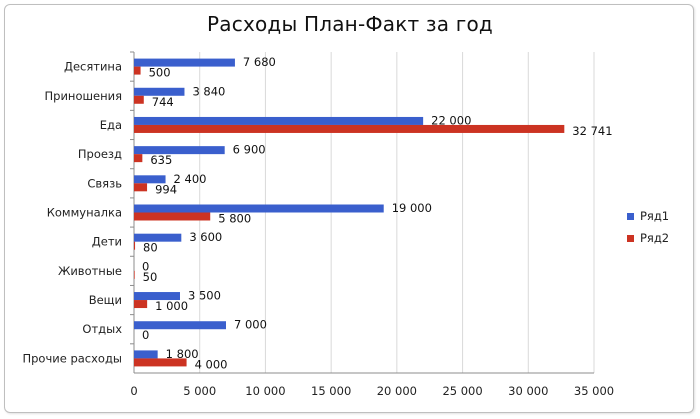 This screenshot has height=419, width=700. What do you see at coordinates (234, 219) in the screenshot?
I see `data-label: 5 800` at bounding box center [234, 219].